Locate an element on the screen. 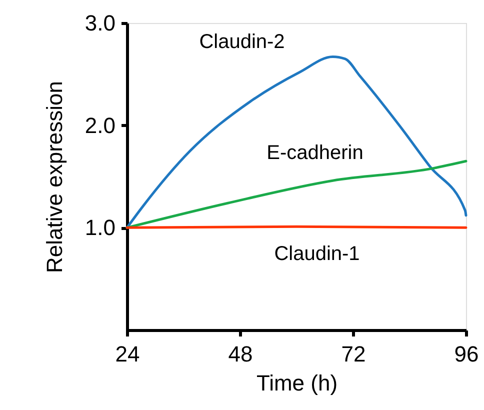  y-axis-title: Relative expression is located at coordinates (54, 177).